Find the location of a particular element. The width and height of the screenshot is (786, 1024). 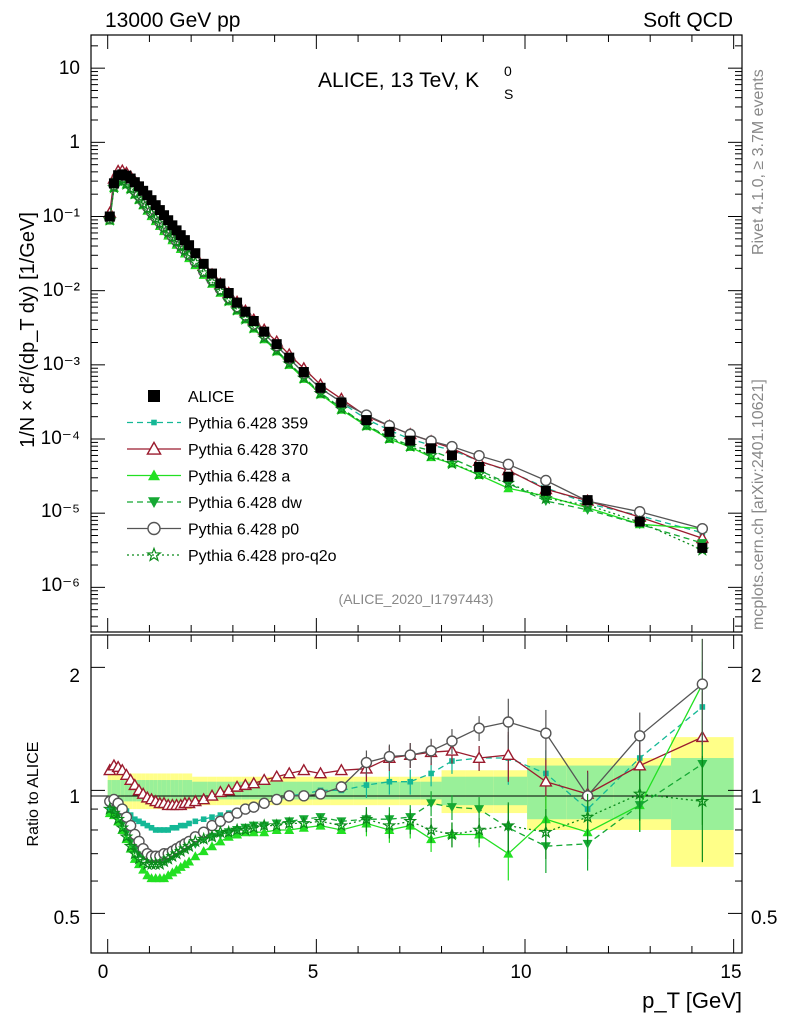

ratio-ytick-label-2-right: 2 is located at coordinates (756, 676).